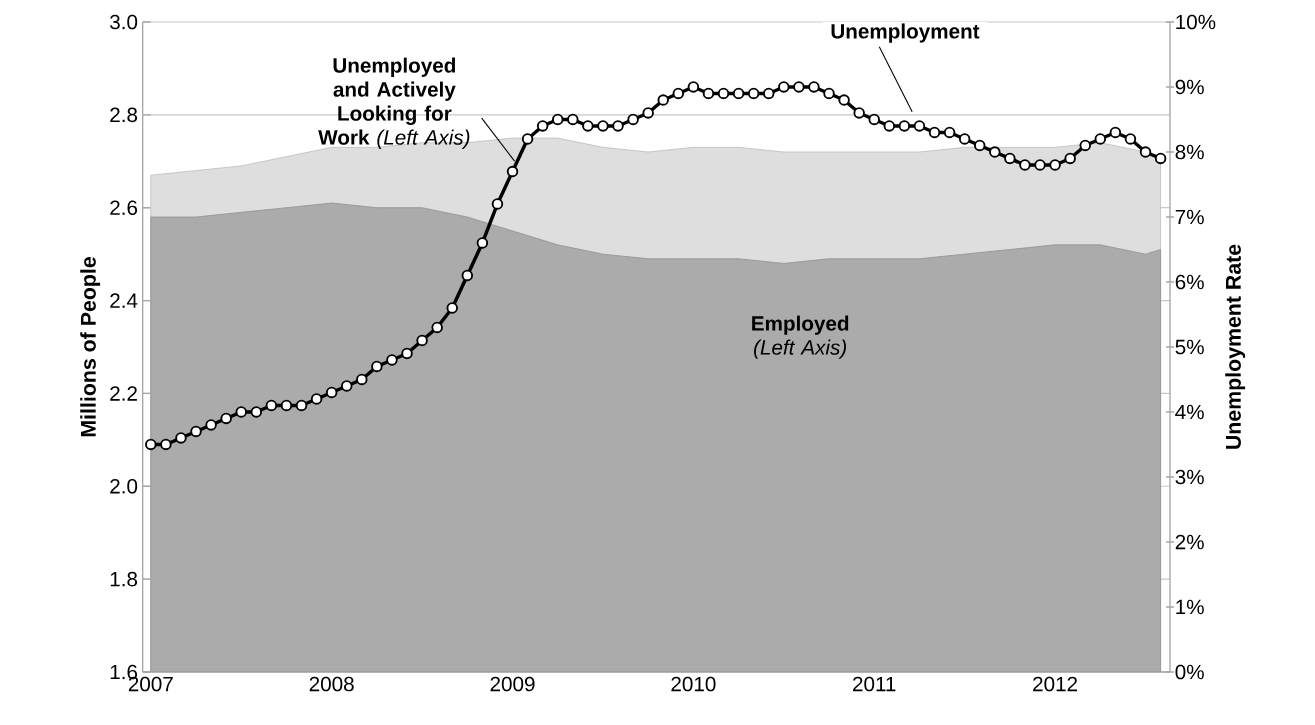  Describe the element at coordinates (90, 347) in the screenshot. I see `y-axis-title: Millions of People` at that location.